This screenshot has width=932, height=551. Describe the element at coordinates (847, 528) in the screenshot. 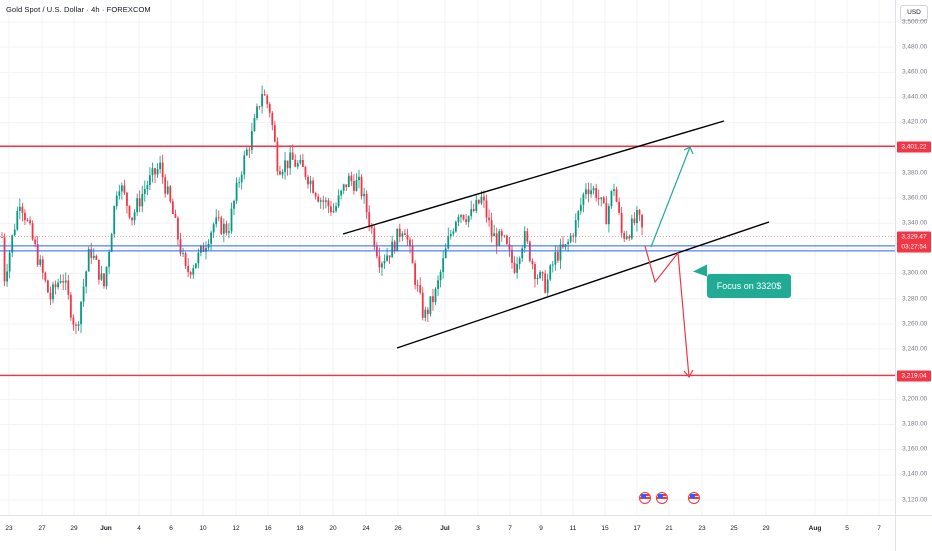

I see `time-tick: 5` at that location.